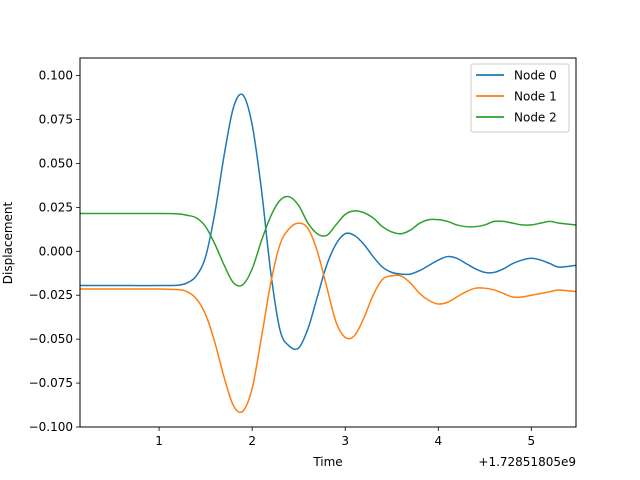 This screenshot has height=480, width=640. I want to click on y-tick-label: 0.075, so click(56, 120).